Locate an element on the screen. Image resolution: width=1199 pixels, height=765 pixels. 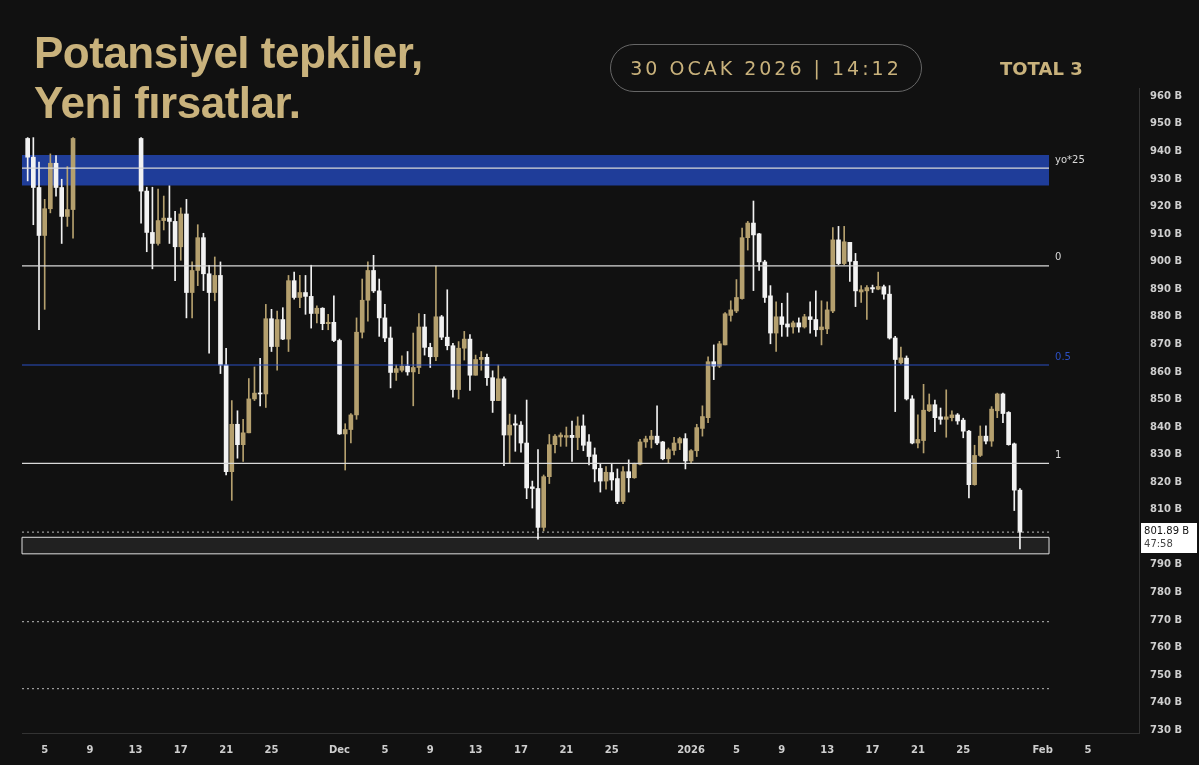
x-tick-label: 2026 is located at coordinates (691, 749).